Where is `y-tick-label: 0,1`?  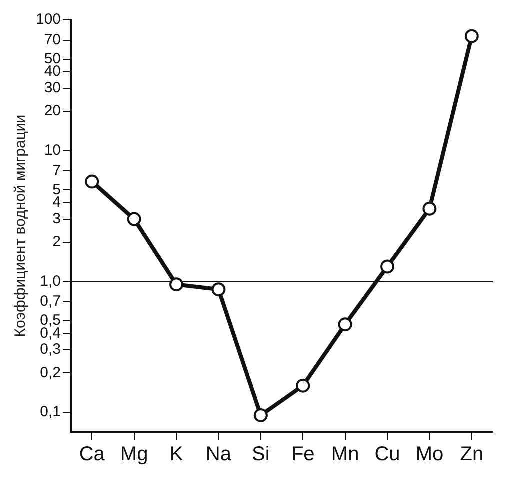
y-tick-label: 0,1 is located at coordinates (51, 412).